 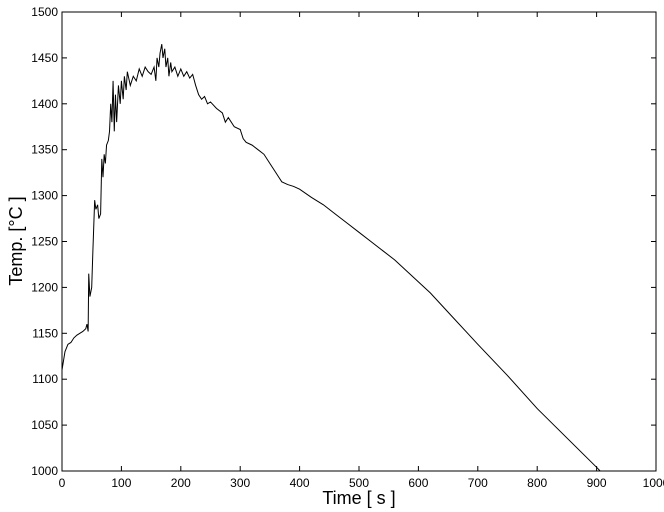 I want to click on y-tick-label: 1100, so click(x=45, y=379).